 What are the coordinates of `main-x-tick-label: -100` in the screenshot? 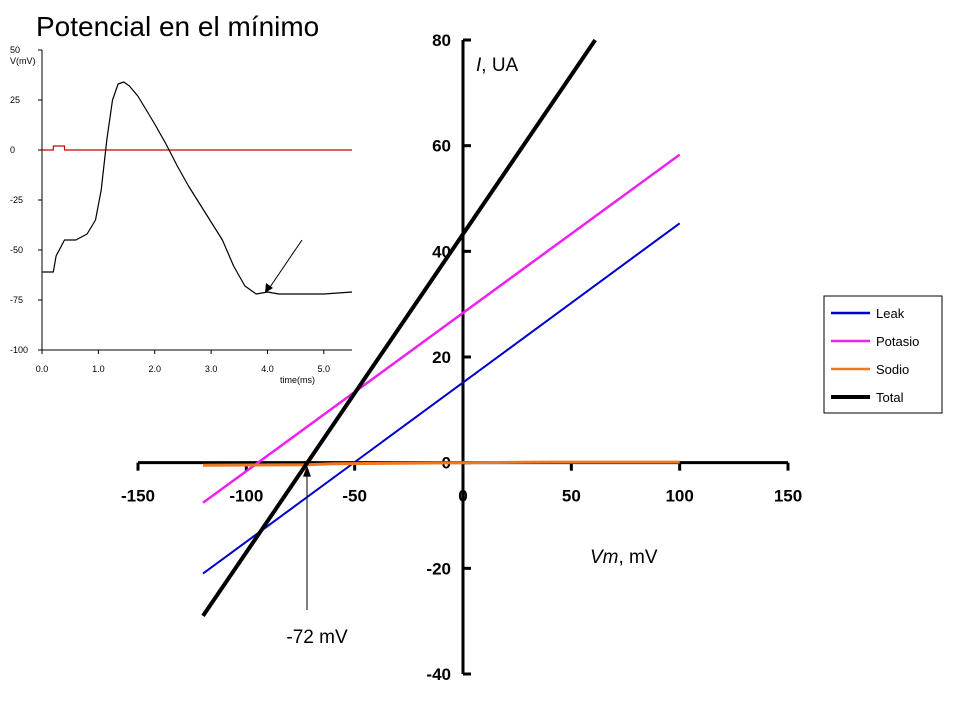 It's located at (246, 496).